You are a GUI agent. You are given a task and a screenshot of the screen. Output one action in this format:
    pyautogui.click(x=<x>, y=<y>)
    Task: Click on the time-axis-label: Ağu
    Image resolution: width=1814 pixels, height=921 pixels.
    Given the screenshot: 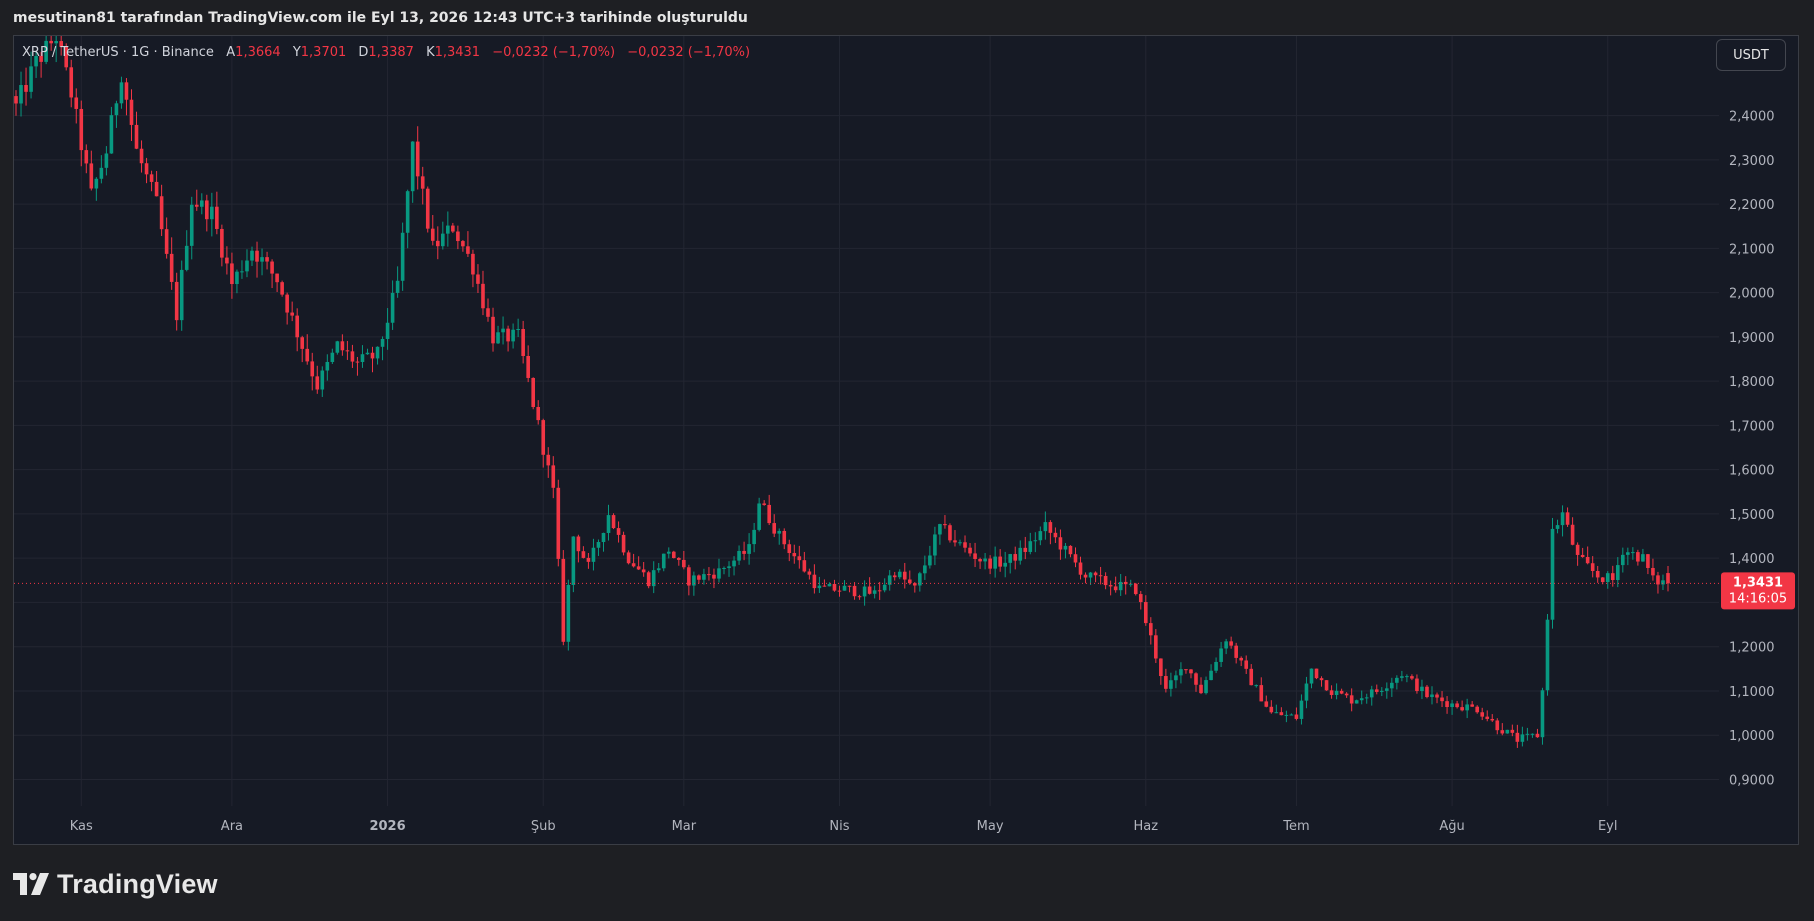 What is the action you would take?
    pyautogui.click(x=1451, y=826)
    